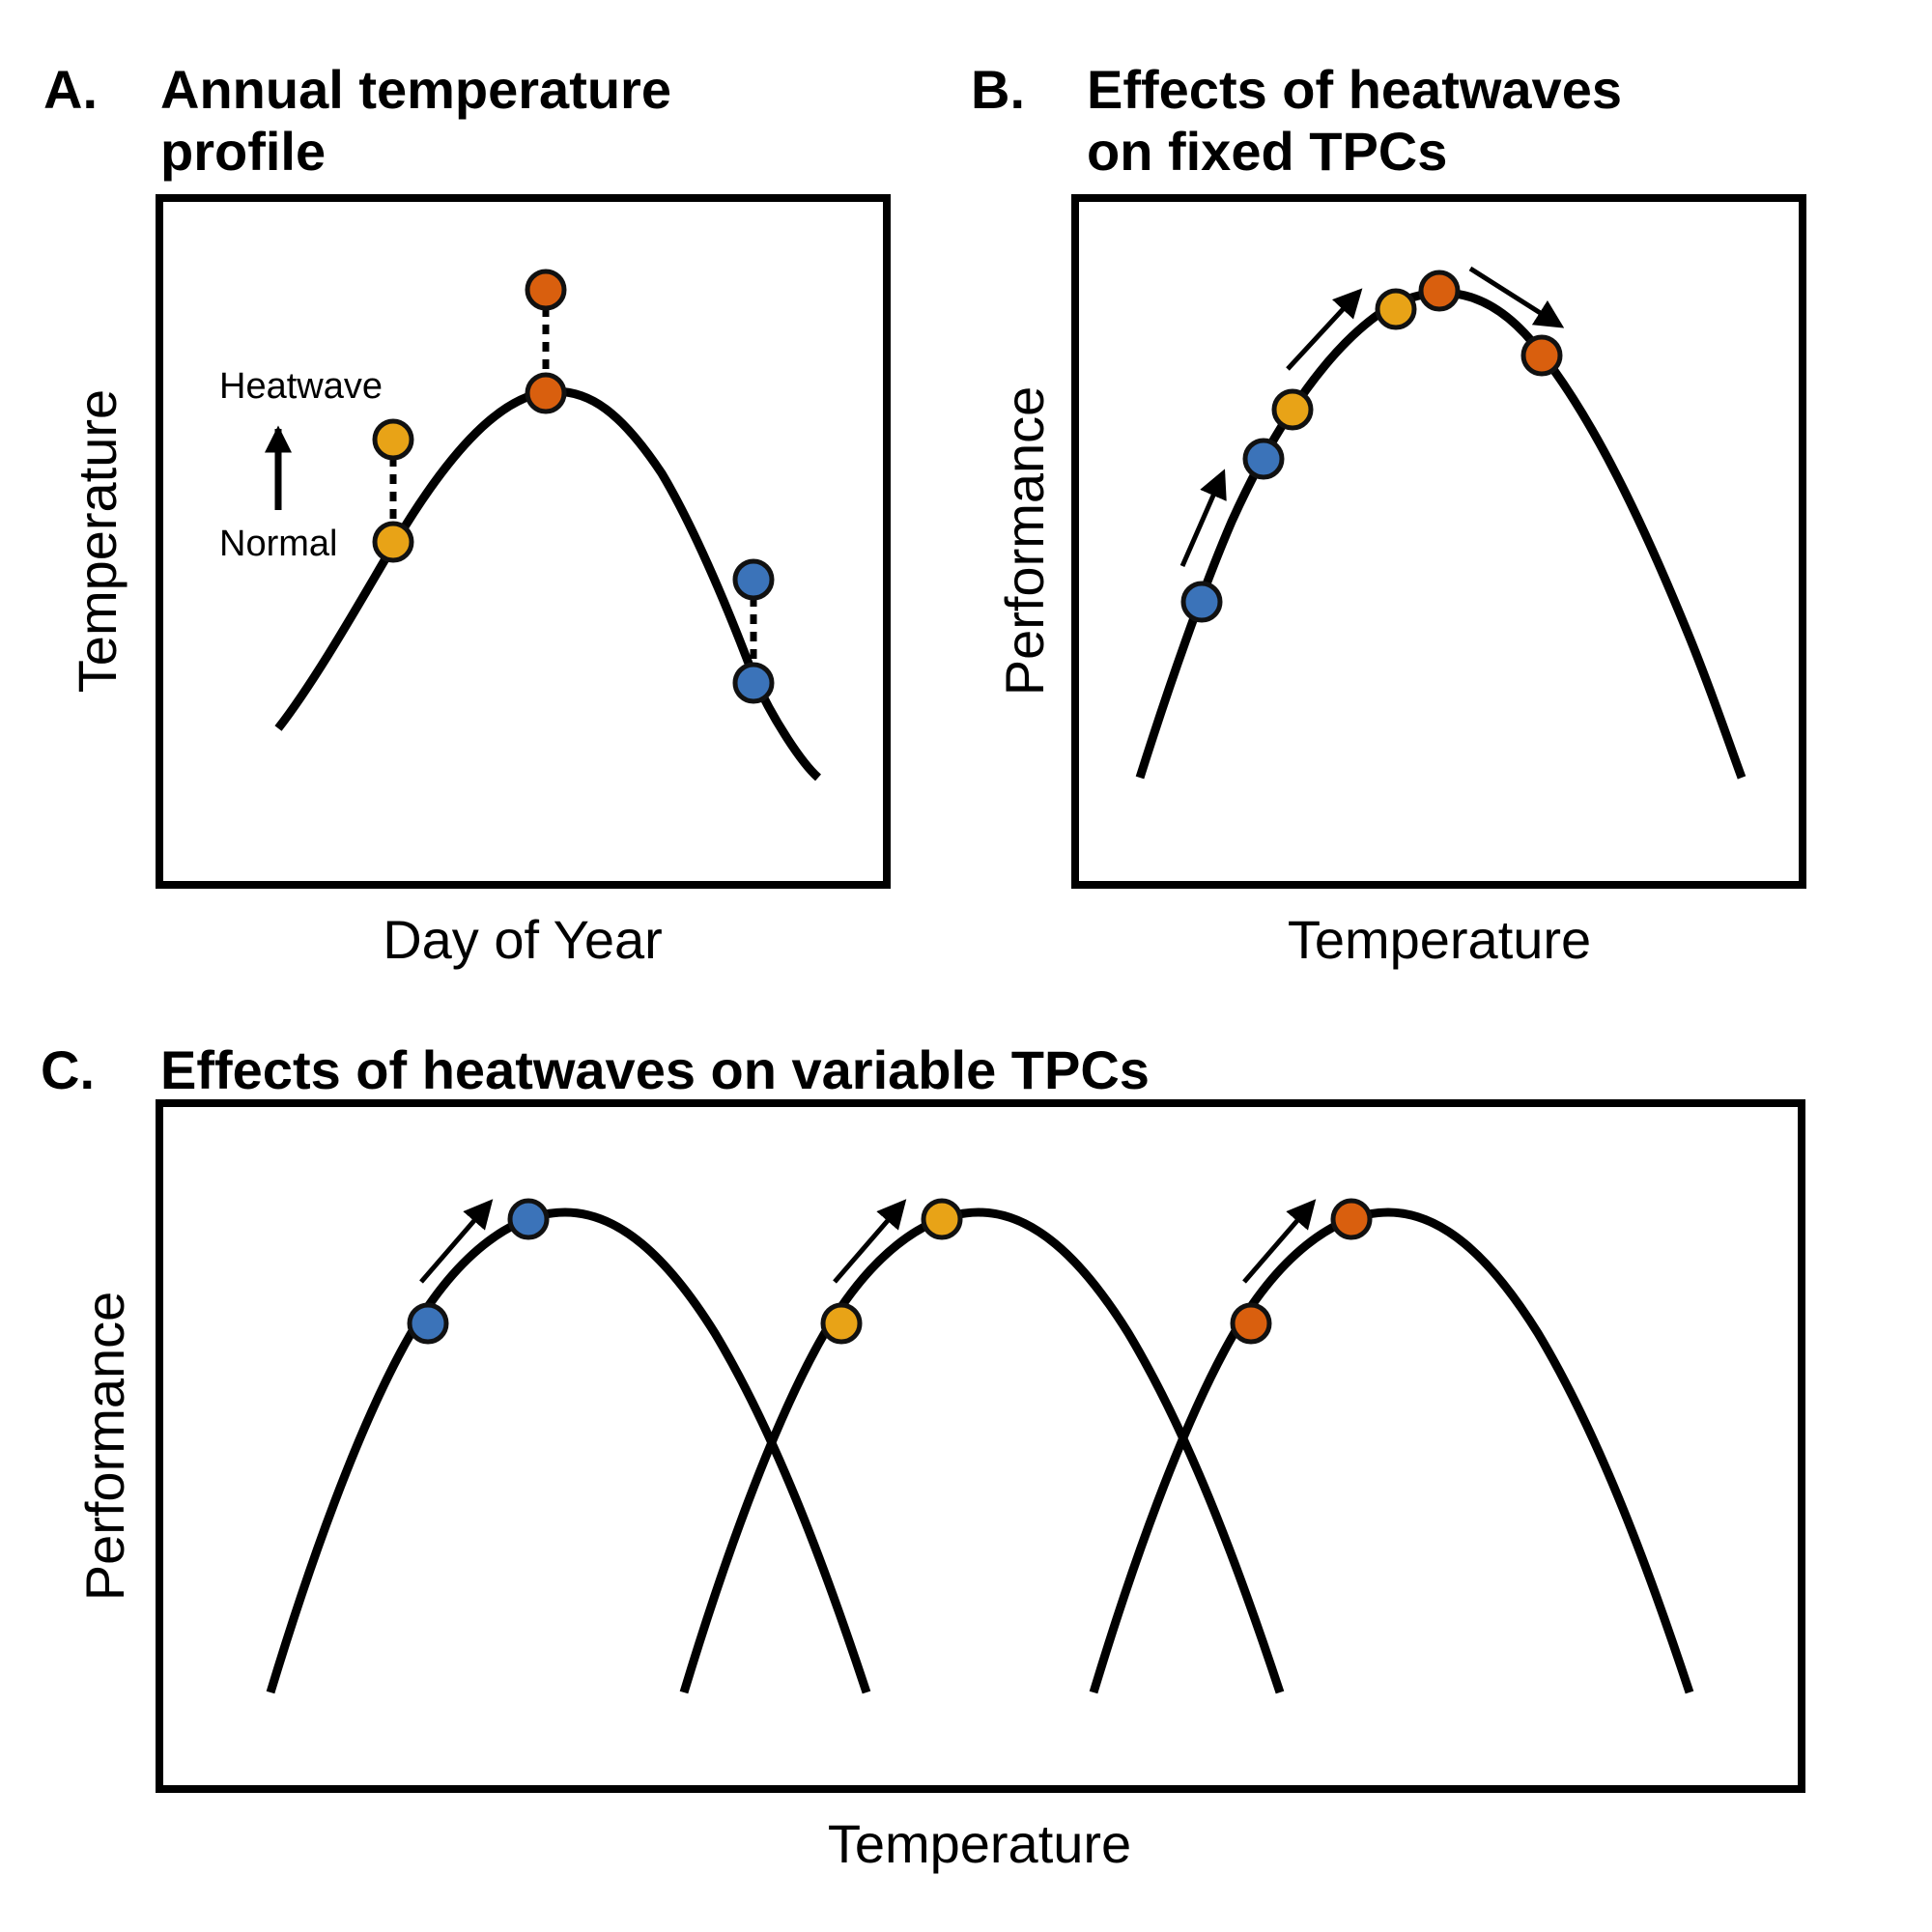 This screenshot has height=1932, width=1932. Describe the element at coordinates (1263, 459) in the screenshot. I see `blue-heatwave-point` at that location.